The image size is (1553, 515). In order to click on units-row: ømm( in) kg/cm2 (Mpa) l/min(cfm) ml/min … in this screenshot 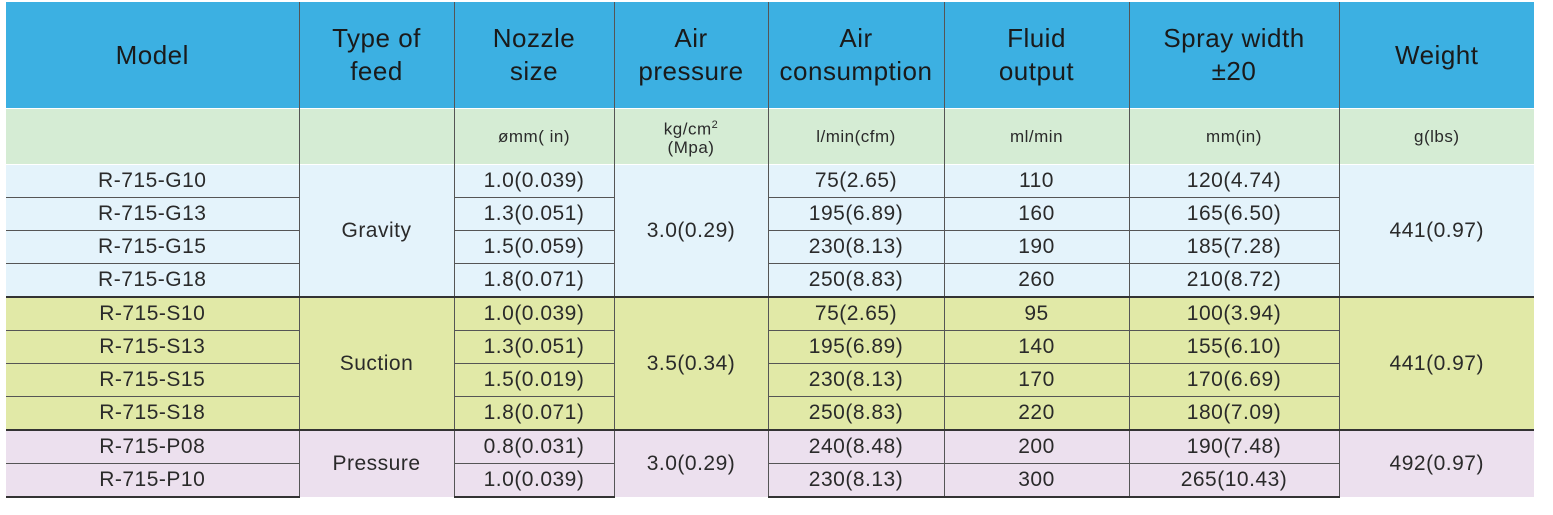, I will do `click(770, 136)`.